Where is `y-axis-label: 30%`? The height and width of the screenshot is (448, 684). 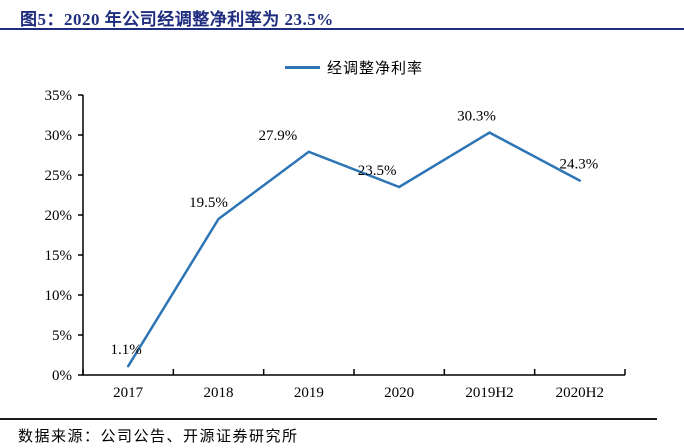
y-axis-label: 30% is located at coordinates (59, 136).